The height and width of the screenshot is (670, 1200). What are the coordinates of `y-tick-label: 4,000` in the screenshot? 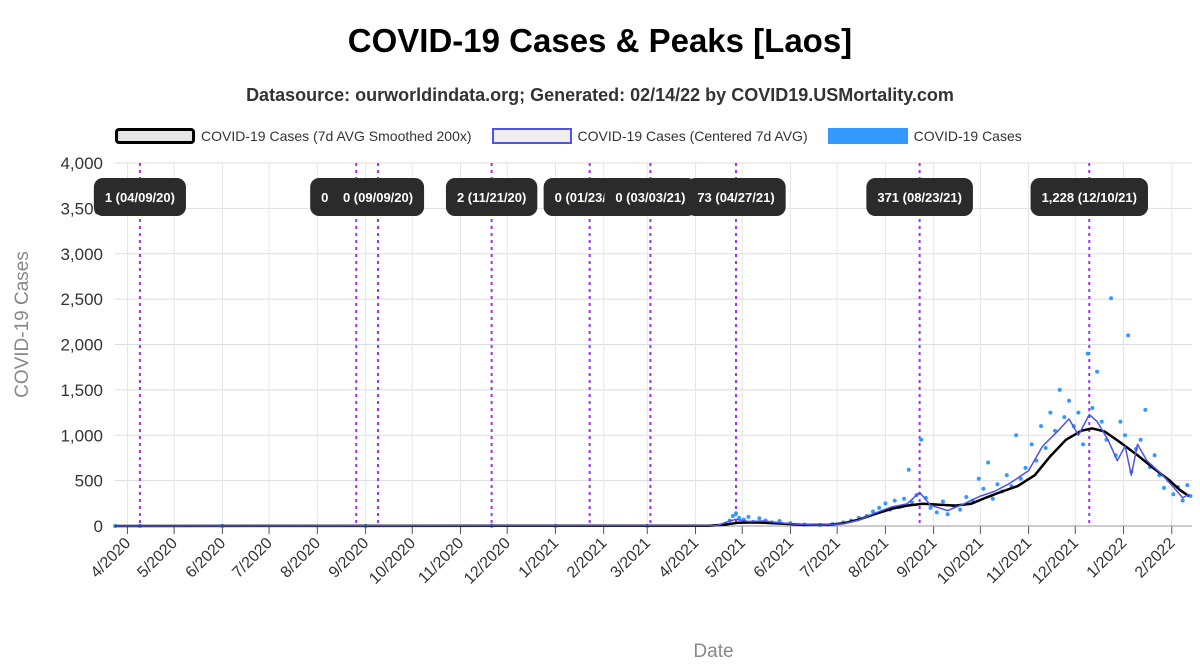 It's located at (81, 163).